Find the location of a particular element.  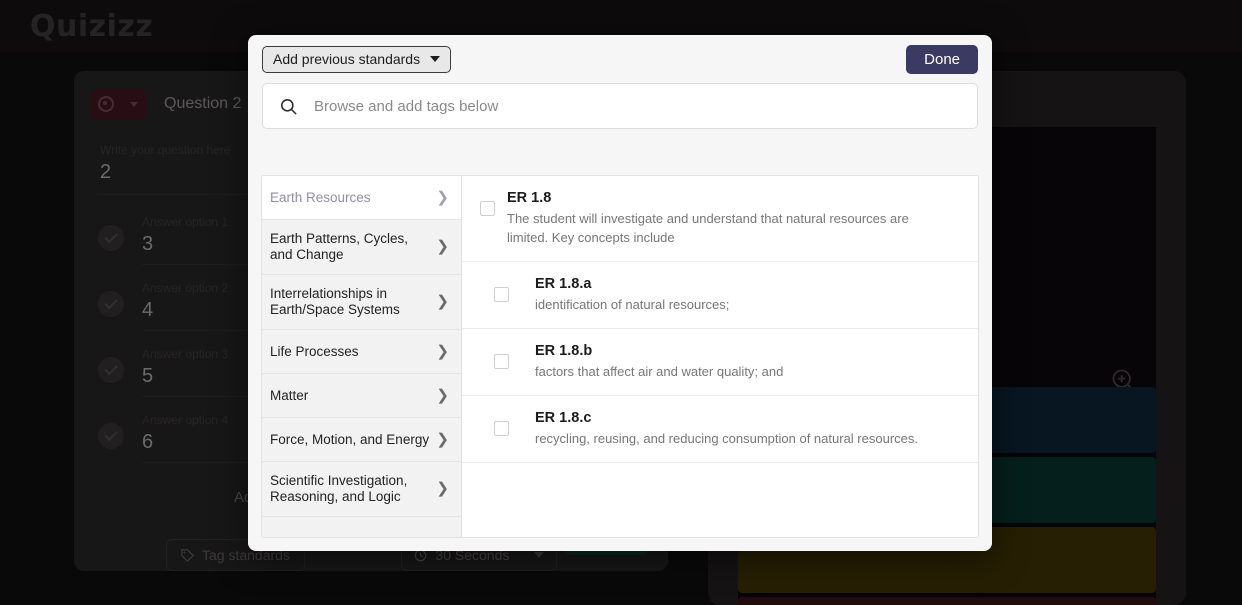

answer-input-hint: Answer option 4 is located at coordinates (185, 420).